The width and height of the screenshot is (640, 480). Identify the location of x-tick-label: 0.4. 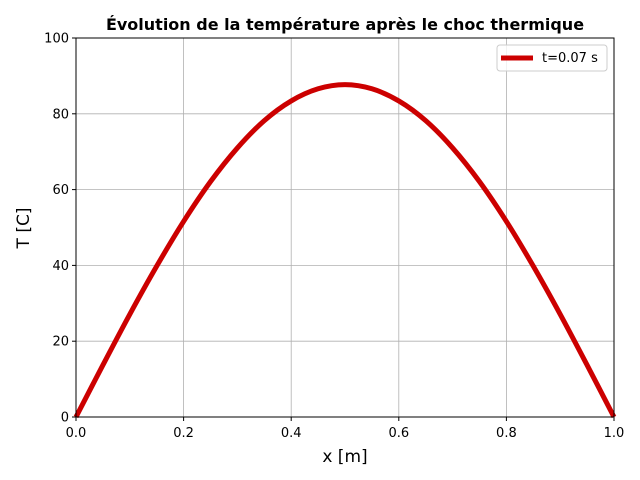
(291, 433).